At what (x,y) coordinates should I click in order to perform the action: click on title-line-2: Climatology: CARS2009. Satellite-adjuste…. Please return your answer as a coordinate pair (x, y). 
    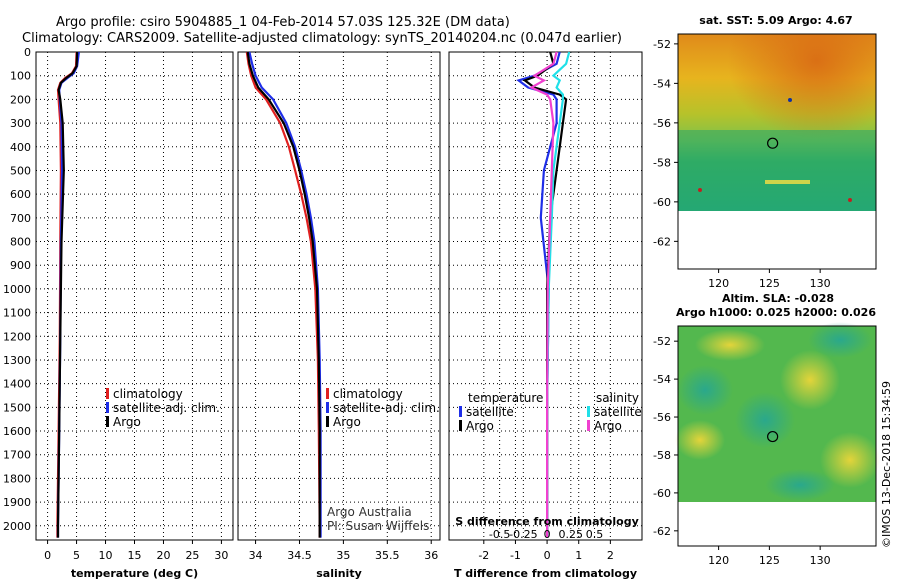
    Looking at the image, I should click on (322, 38).